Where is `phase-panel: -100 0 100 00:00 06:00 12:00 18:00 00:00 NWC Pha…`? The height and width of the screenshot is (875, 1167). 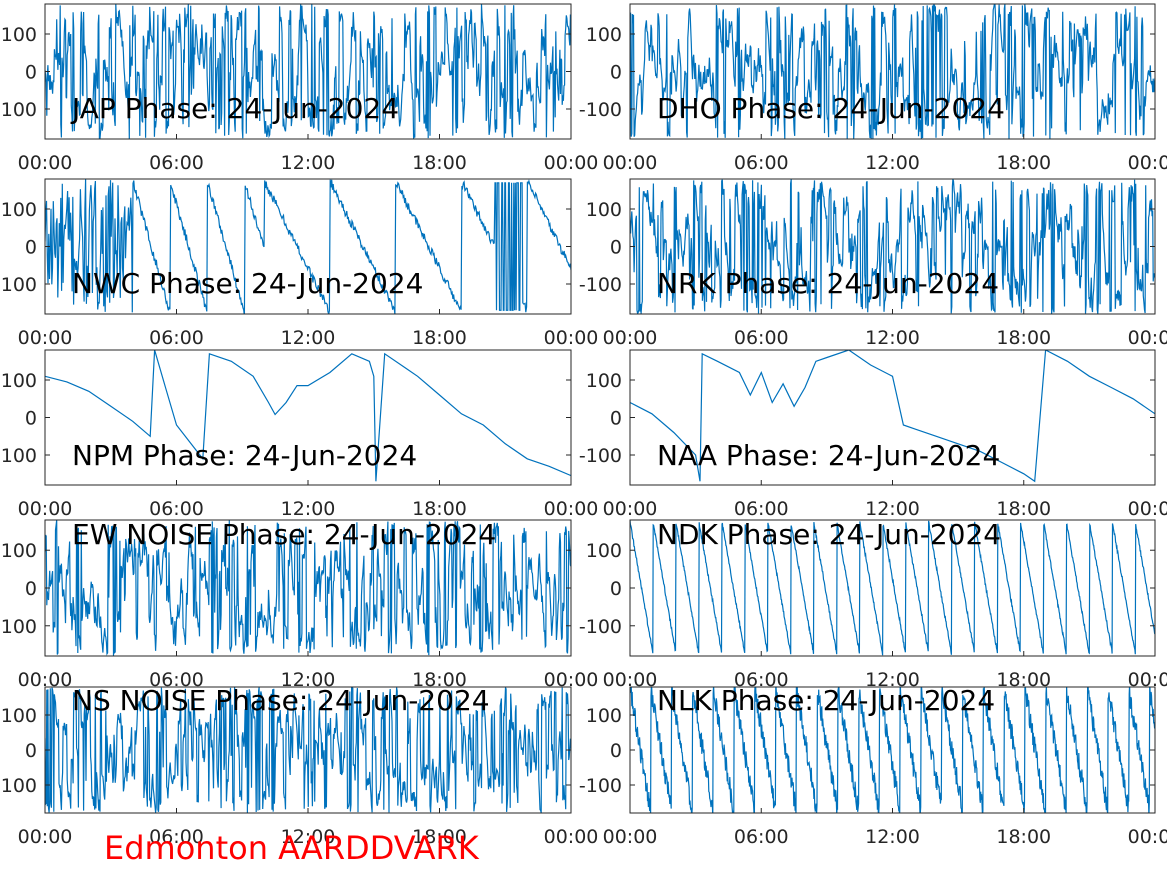
phase-panel: -100 0 100 00:00 06:00 12:00 18:00 00:00 NWC Pha… is located at coordinates (299, 263).